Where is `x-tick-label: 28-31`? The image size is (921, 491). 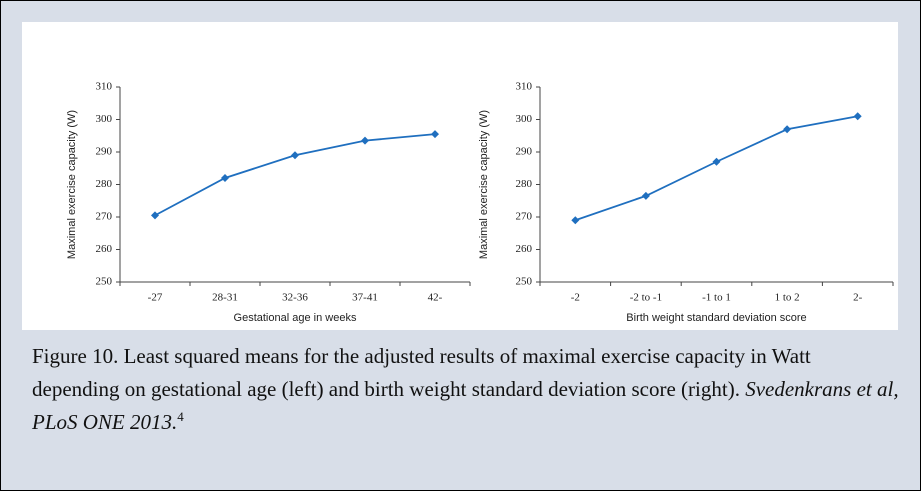
x-tick-label: 28-31 is located at coordinates (225, 298).